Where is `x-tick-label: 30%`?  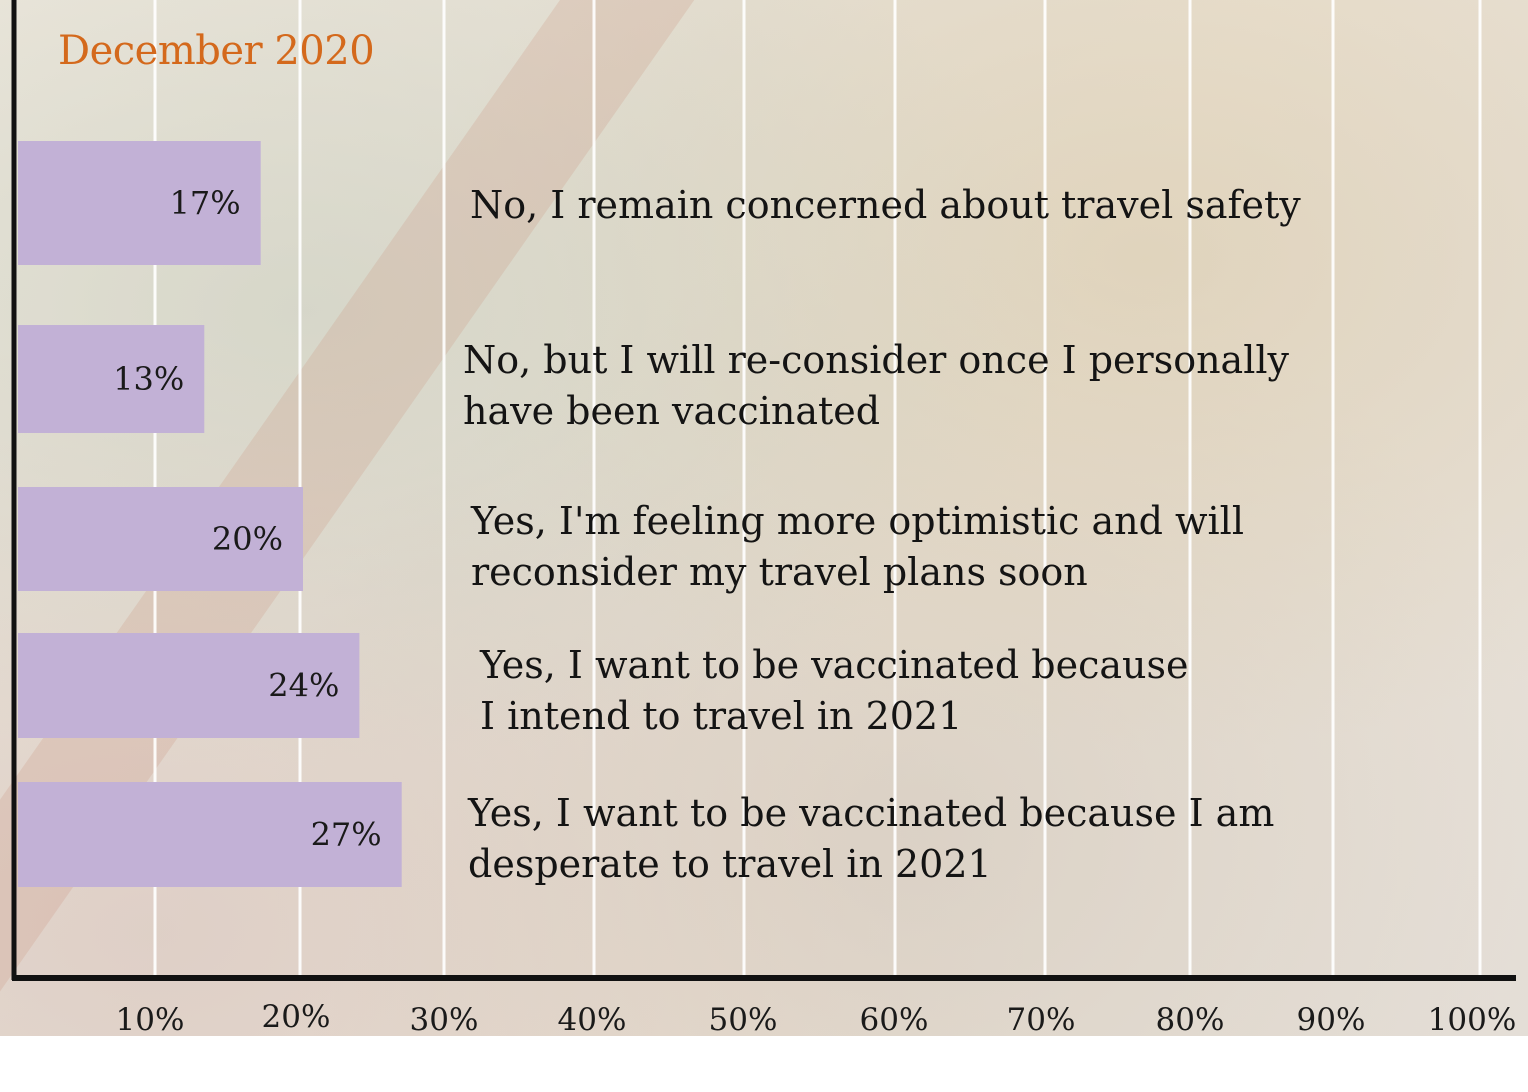
x-tick-label: 30% is located at coordinates (444, 1019).